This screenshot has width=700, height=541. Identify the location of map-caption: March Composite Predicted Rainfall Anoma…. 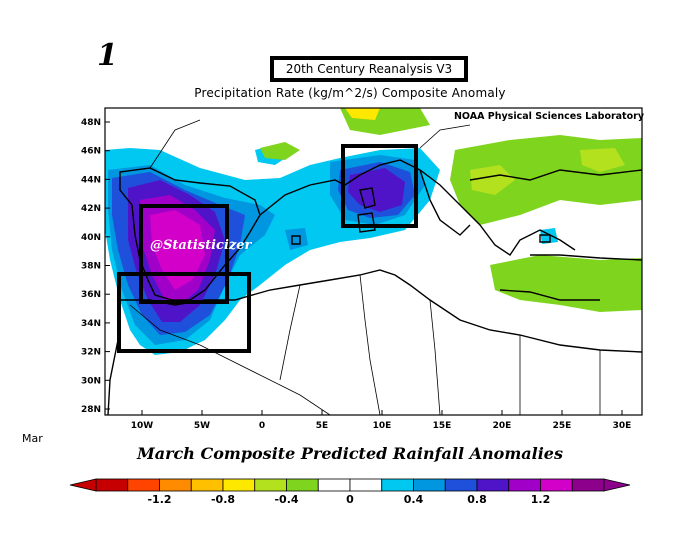
(350, 453).